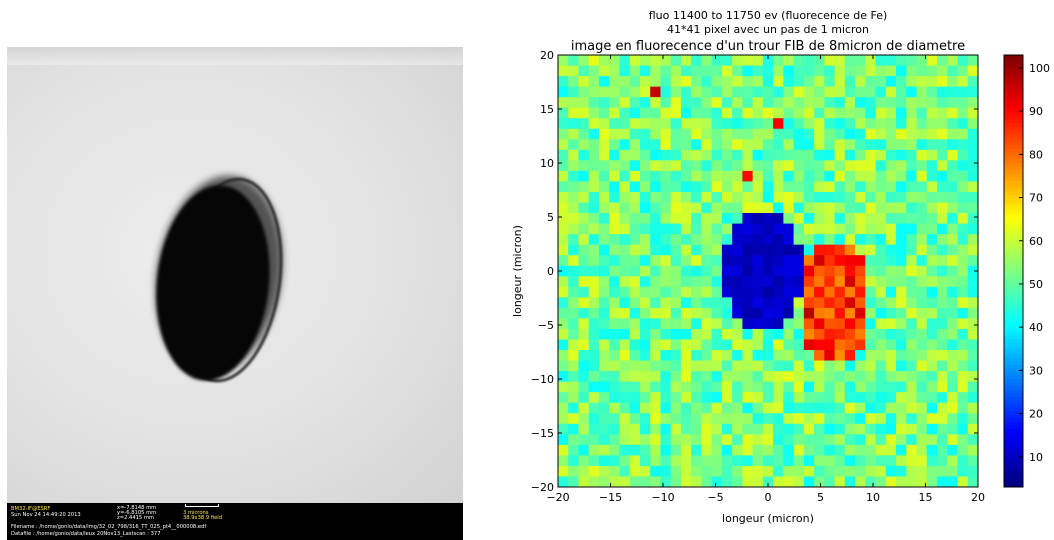 The image size is (1054, 540). Describe the element at coordinates (547, 163) in the screenshot. I see `y-tick-label: 10` at that location.